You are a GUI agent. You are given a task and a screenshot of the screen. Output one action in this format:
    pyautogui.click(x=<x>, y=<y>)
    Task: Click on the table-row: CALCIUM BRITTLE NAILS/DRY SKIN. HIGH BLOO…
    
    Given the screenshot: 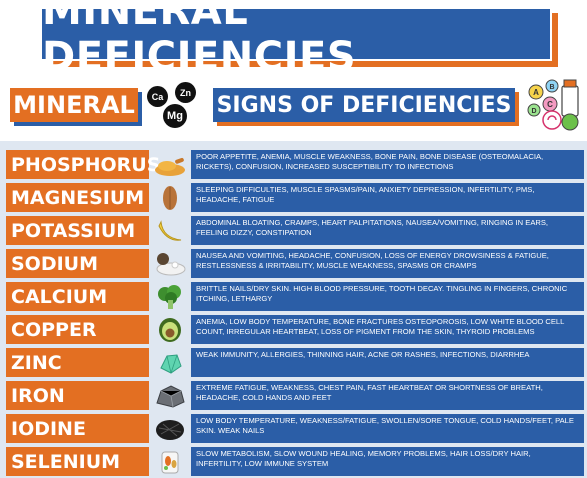 What is the action you would take?
    pyautogui.click(x=295, y=296)
    